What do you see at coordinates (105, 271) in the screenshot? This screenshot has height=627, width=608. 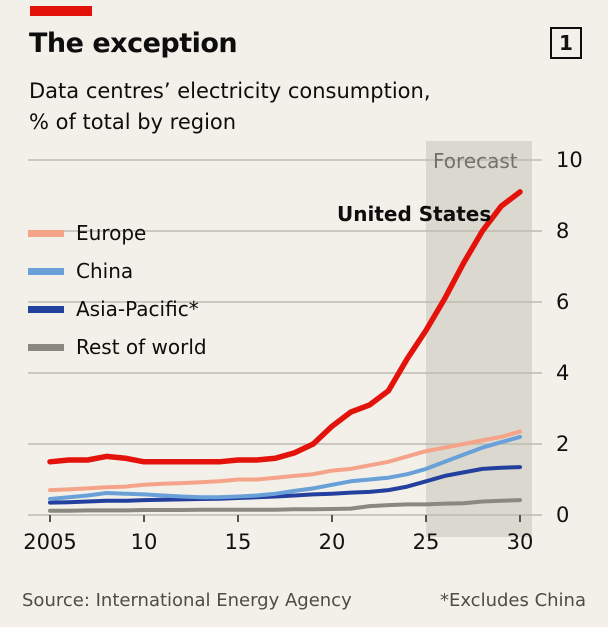 I see `legend-label-china: China` at bounding box center [105, 271].